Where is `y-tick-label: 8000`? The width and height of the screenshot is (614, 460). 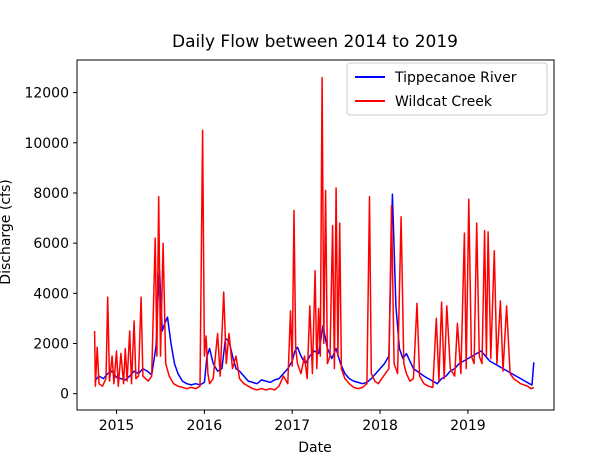
y-tick-label: 8000 is located at coordinates (51, 194).